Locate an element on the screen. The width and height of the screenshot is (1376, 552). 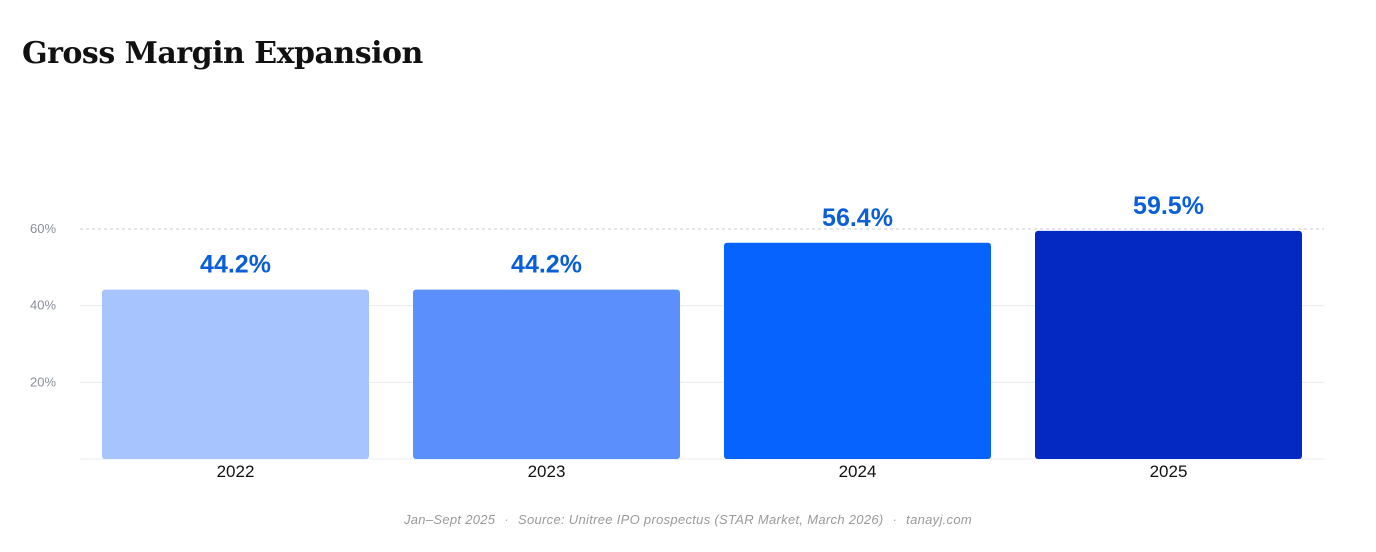
x-tick-label-2024: 2024 is located at coordinates (858, 471).